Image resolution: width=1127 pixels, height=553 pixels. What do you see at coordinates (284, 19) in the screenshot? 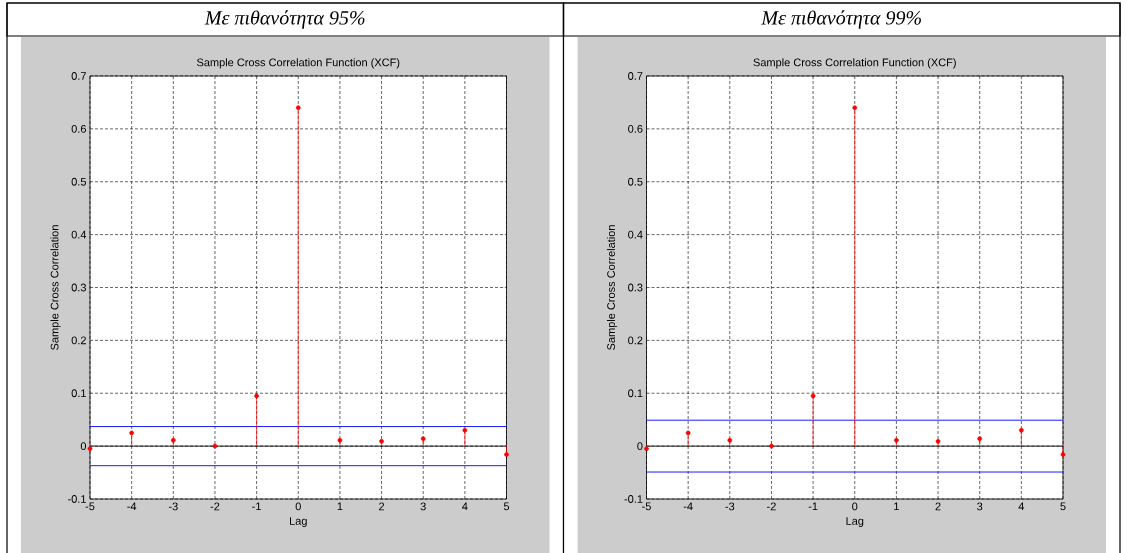
I see `chart-title: Με πιθανότητα 95%` at bounding box center [284, 19].